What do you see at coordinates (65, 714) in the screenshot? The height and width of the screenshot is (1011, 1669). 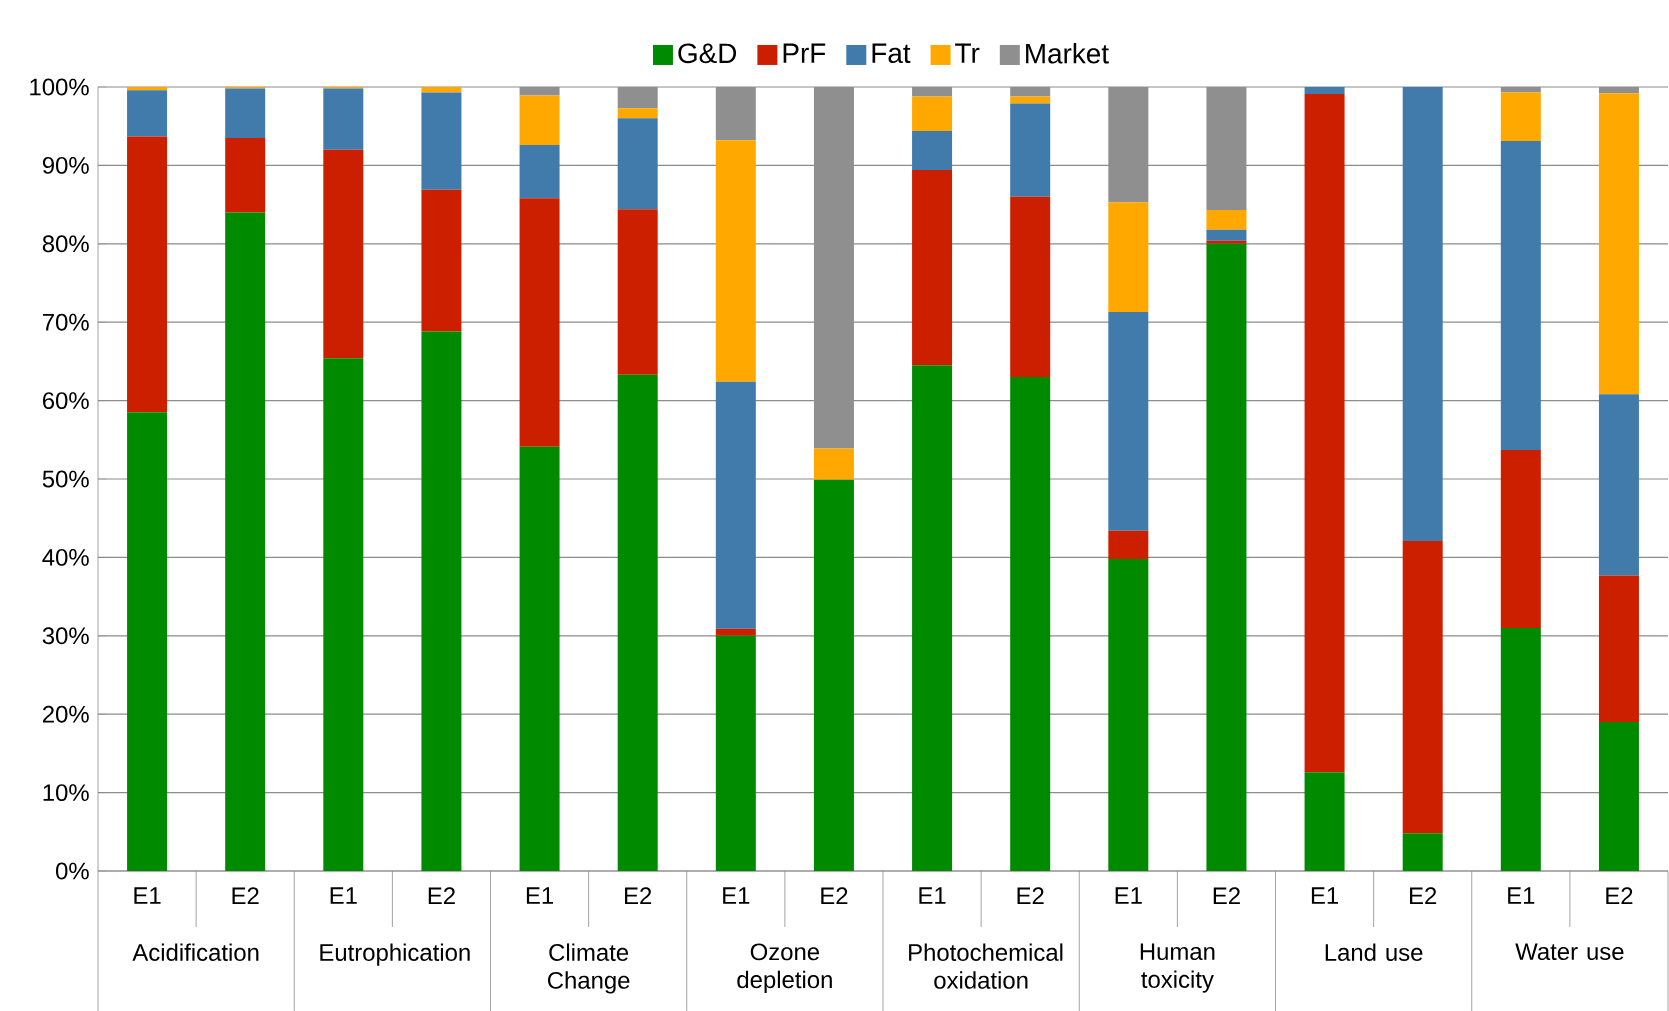 I see `y-tick-label: 20%` at bounding box center [65, 714].